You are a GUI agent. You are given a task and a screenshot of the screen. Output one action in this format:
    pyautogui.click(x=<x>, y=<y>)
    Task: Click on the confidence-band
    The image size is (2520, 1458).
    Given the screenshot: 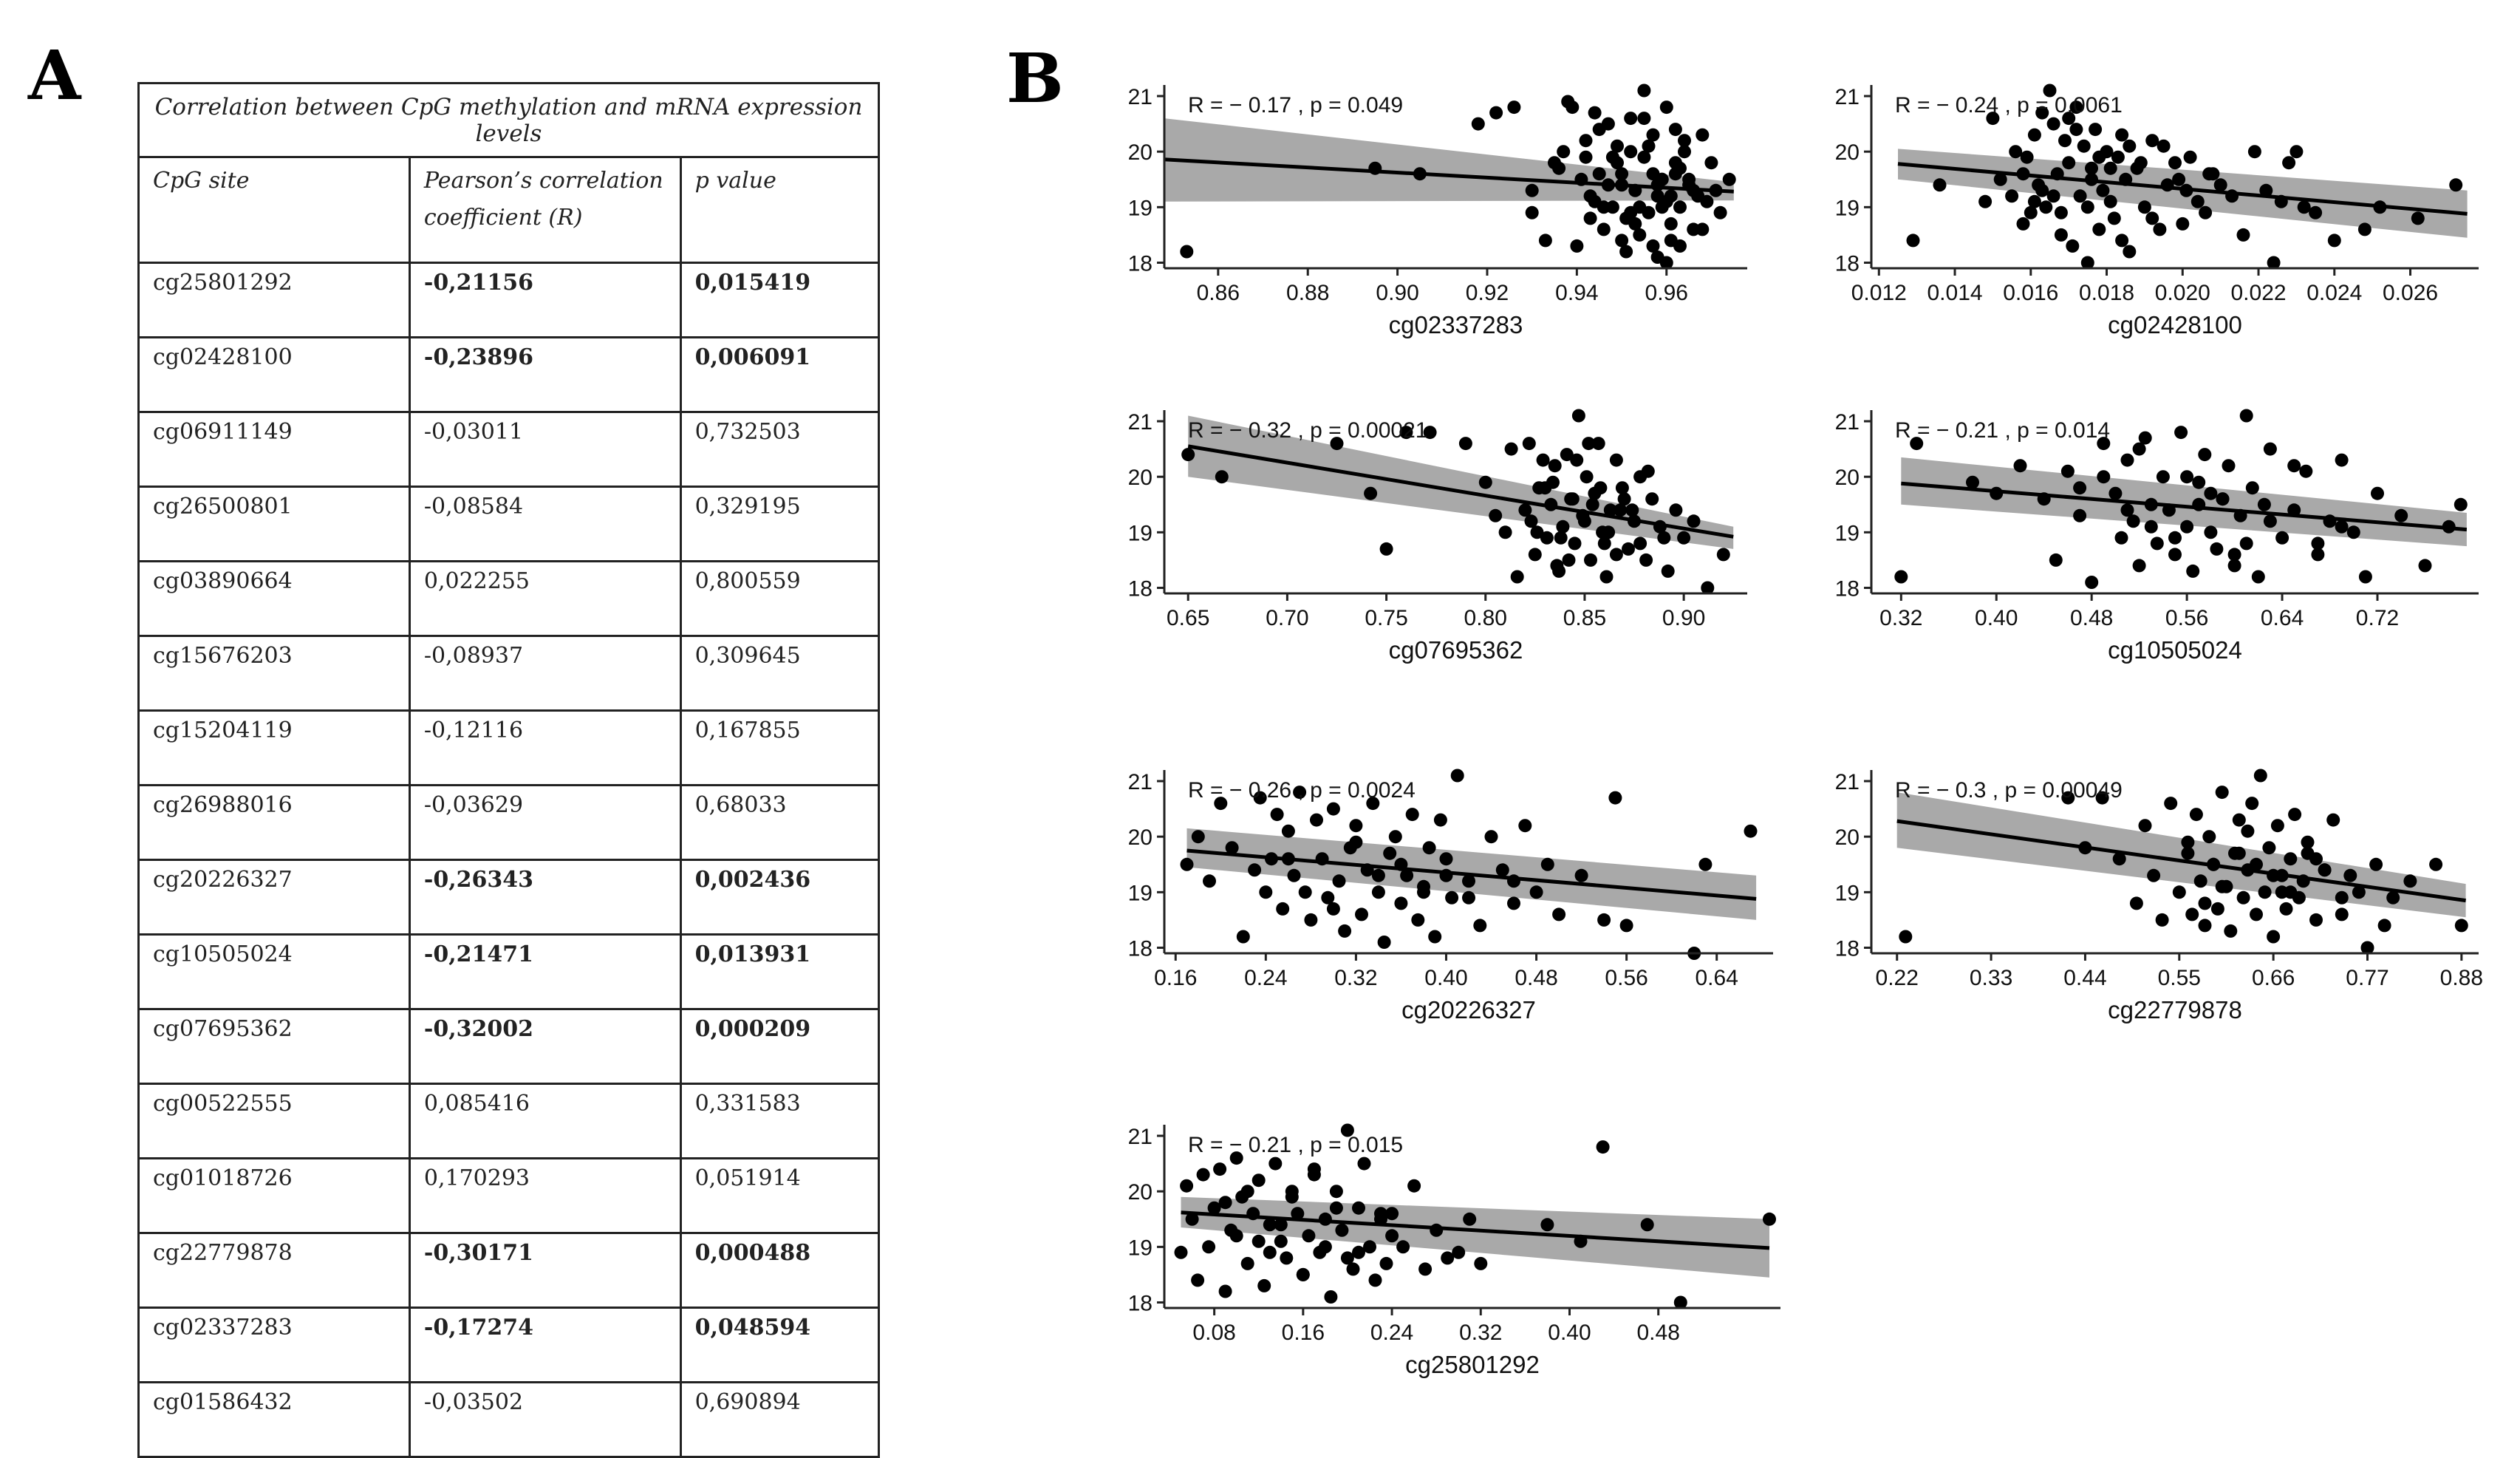 What is the action you would take?
    pyautogui.click(x=1449, y=160)
    